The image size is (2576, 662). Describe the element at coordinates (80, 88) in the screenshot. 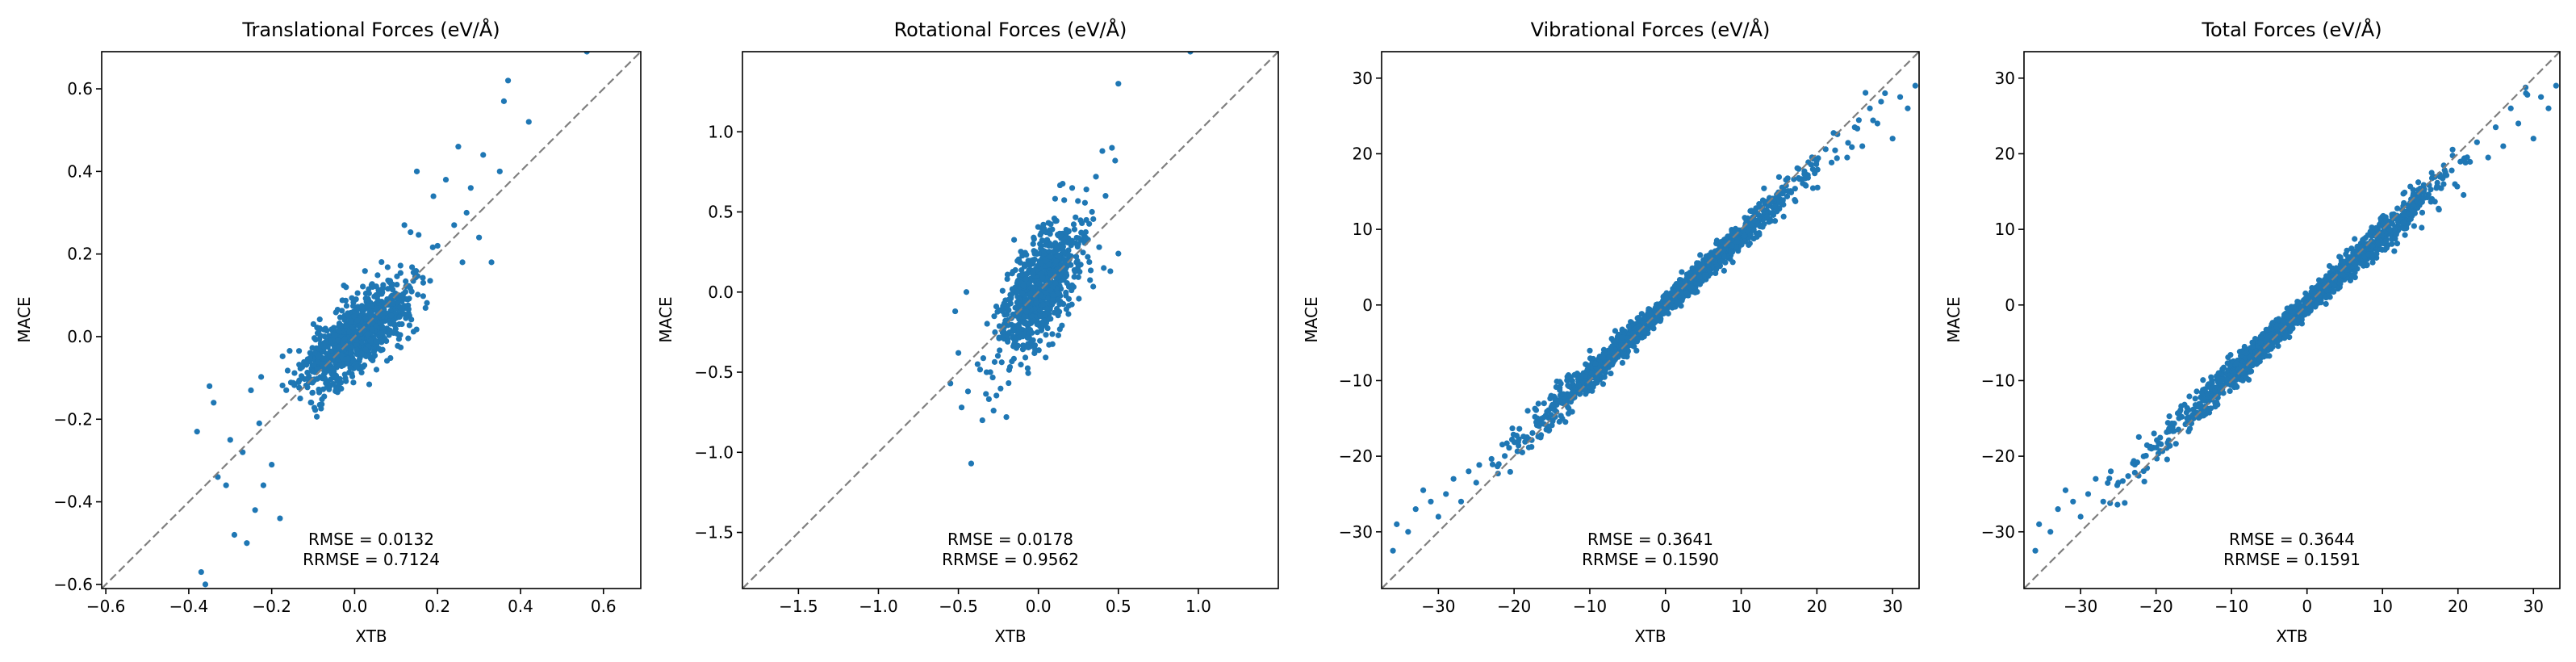

I see `y-tick-label: 0.6` at that location.